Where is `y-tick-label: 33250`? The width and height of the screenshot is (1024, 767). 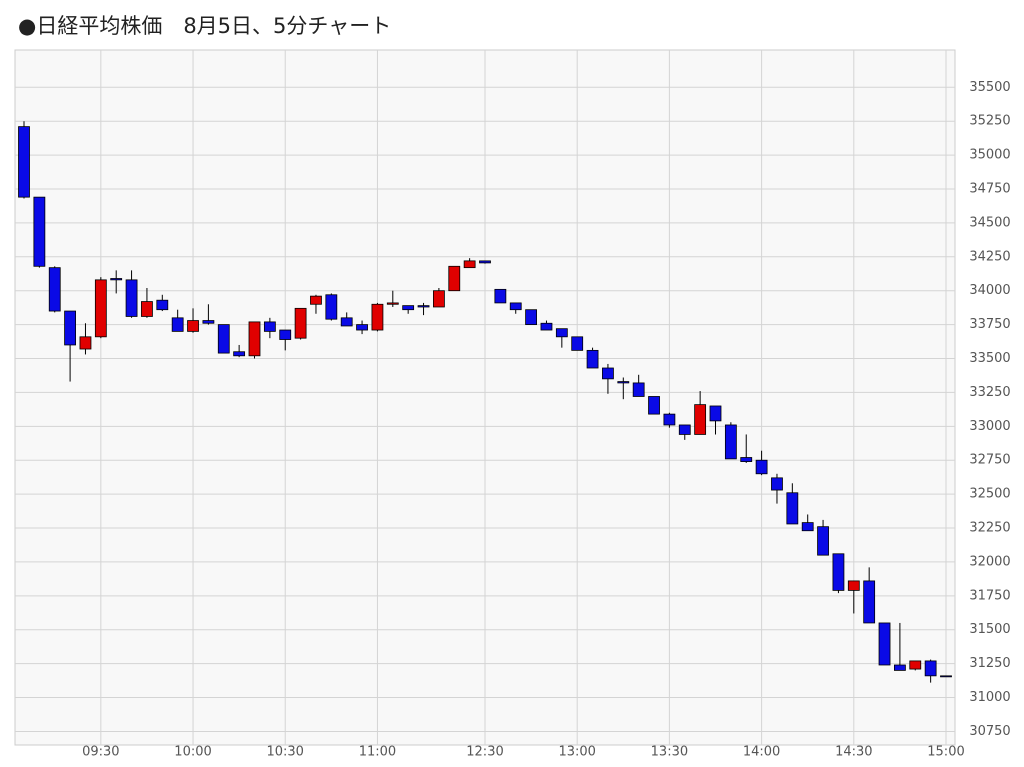
y-tick-label: 33250 is located at coordinates (989, 392).